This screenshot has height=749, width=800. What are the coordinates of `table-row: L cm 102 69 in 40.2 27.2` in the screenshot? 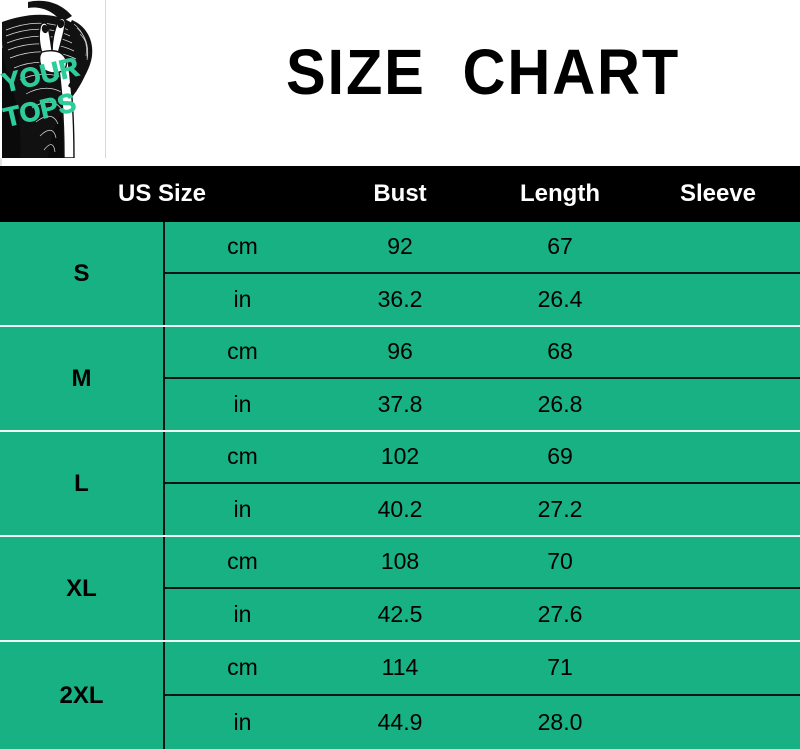 It's located at (400, 484).